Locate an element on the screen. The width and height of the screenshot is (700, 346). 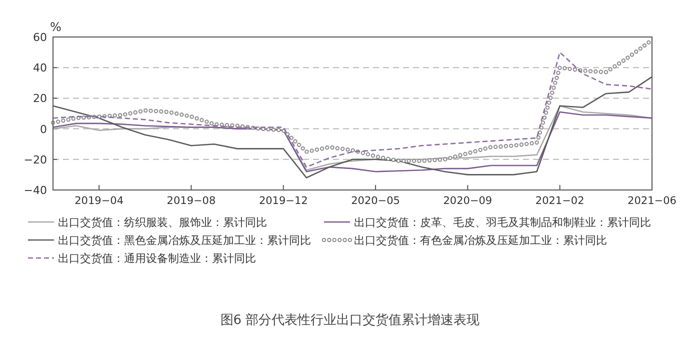
y-tick-label: 60 is located at coordinates (40, 37).